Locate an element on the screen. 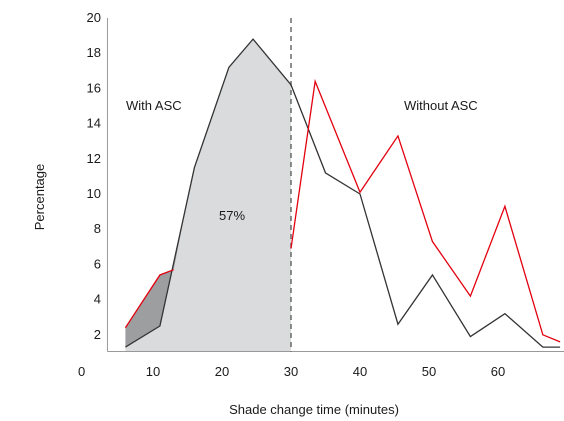 The image size is (564, 421). y-tick-label: 18 is located at coordinates (94, 52).